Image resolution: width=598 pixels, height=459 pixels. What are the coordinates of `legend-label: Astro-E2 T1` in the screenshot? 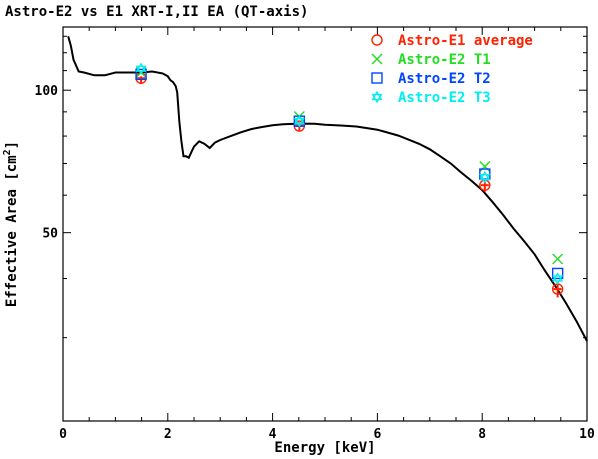 It's located at (444, 60).